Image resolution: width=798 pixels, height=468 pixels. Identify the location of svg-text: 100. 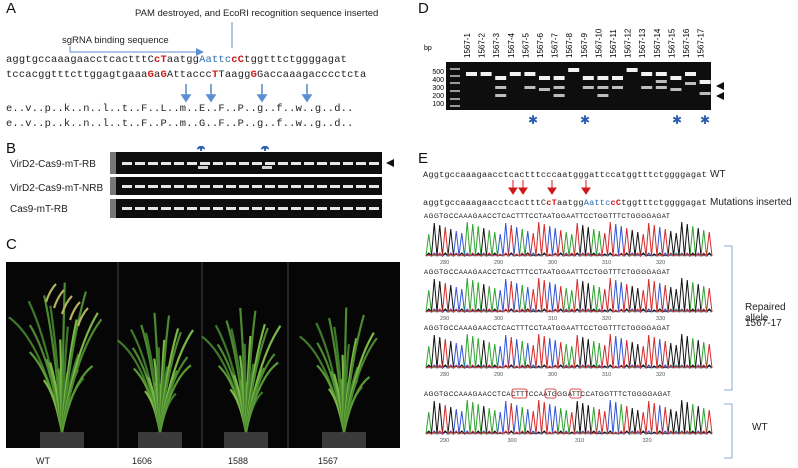
(438, 104).